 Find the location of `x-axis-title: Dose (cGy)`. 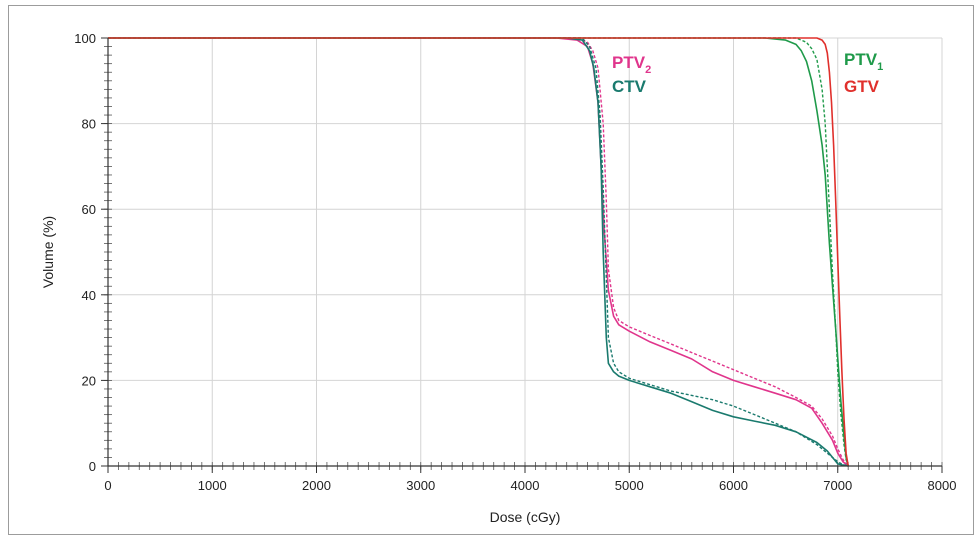

x-axis-title: Dose (cGy) is located at coordinates (525, 517).